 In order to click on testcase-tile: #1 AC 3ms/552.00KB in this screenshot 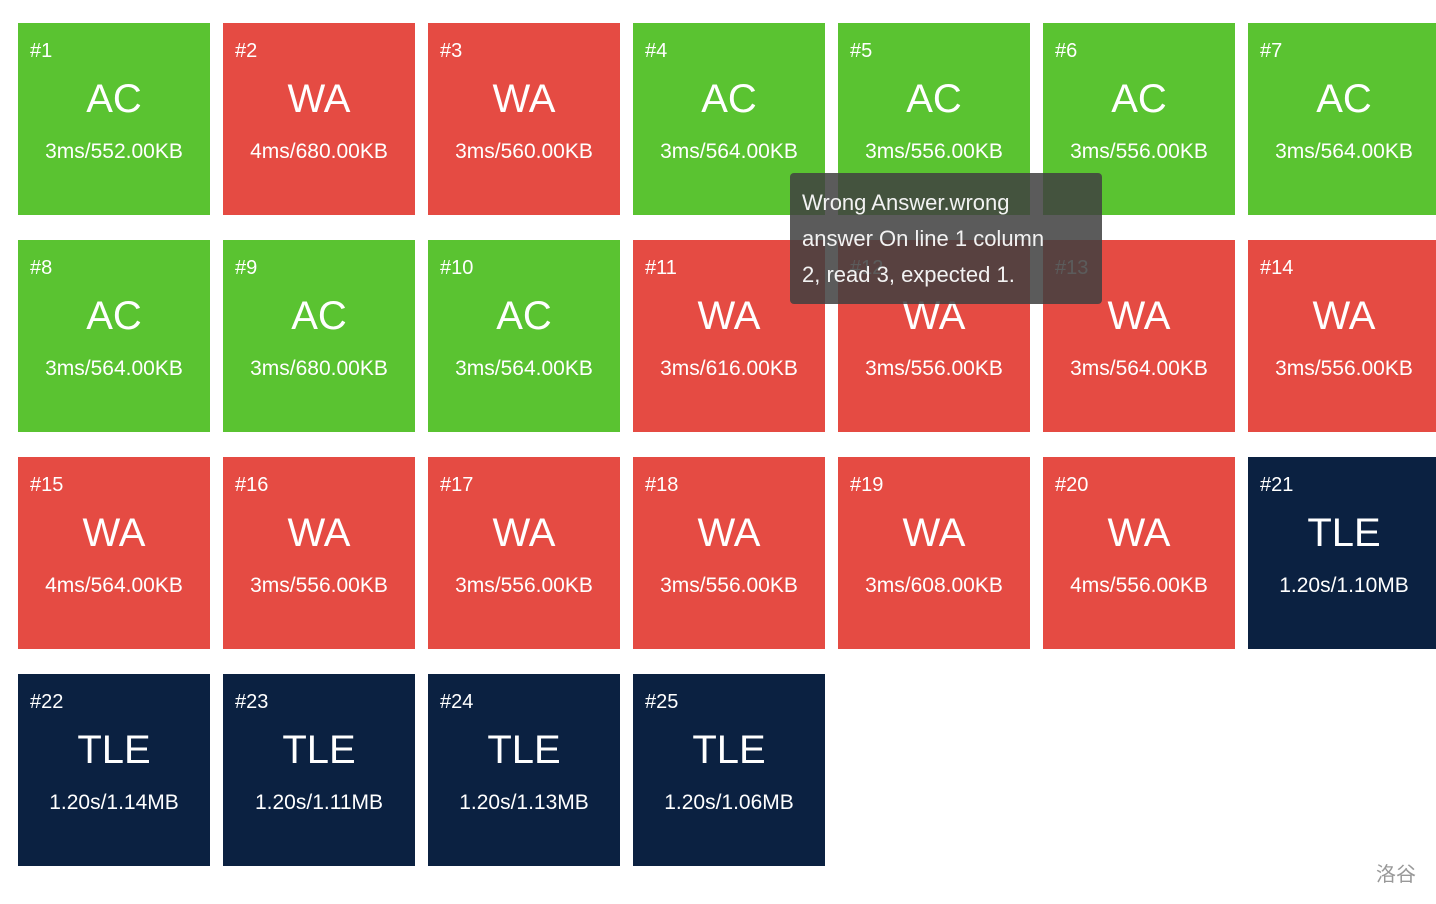, I will do `click(114, 119)`.